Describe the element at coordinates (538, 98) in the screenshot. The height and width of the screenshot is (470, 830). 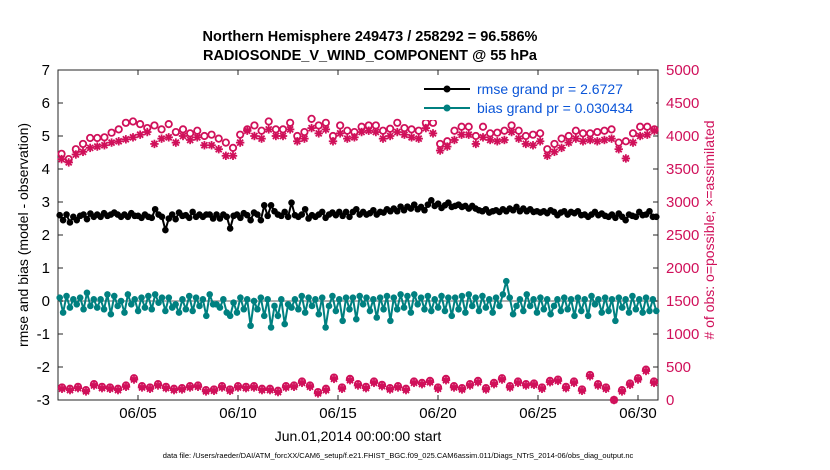
I see `legend-box` at that location.